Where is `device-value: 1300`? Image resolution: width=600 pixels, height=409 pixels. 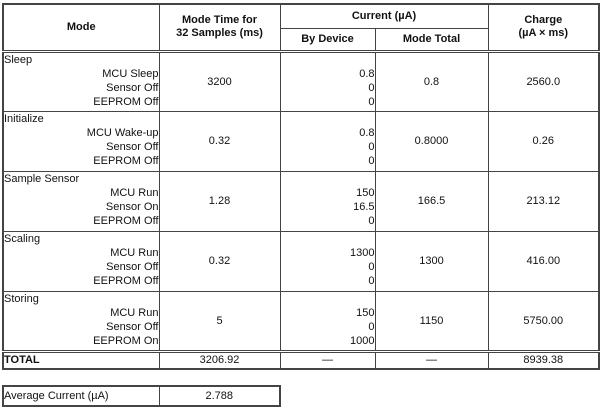 device-value: 1300 is located at coordinates (362, 252).